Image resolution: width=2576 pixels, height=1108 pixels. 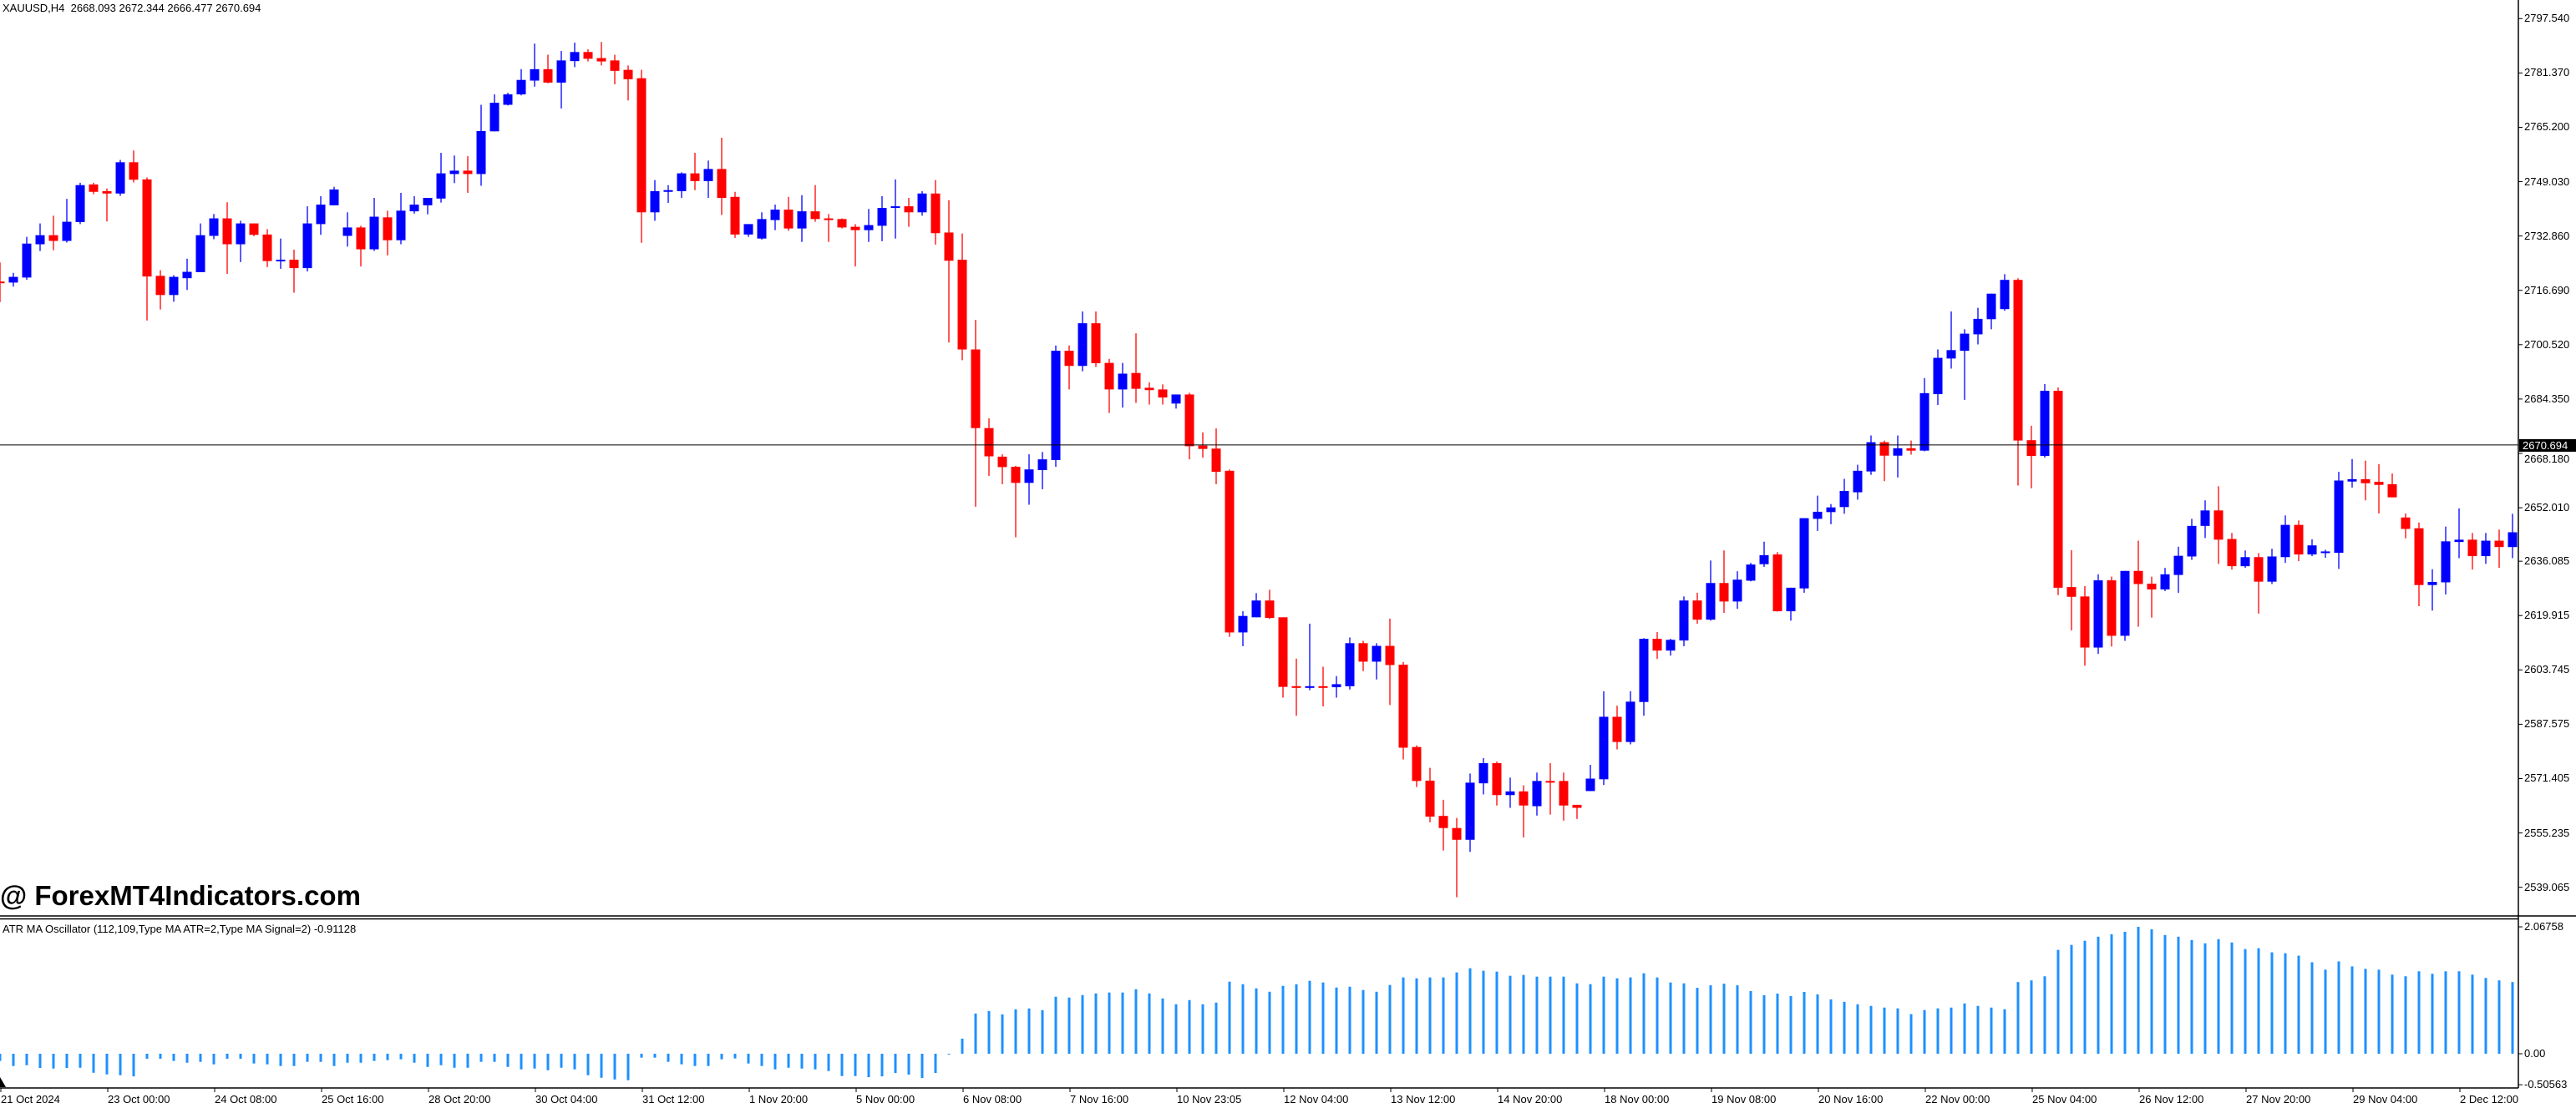 What do you see at coordinates (180, 895) in the screenshot?
I see `watermark: @ ForexMT4Indicators.com` at bounding box center [180, 895].